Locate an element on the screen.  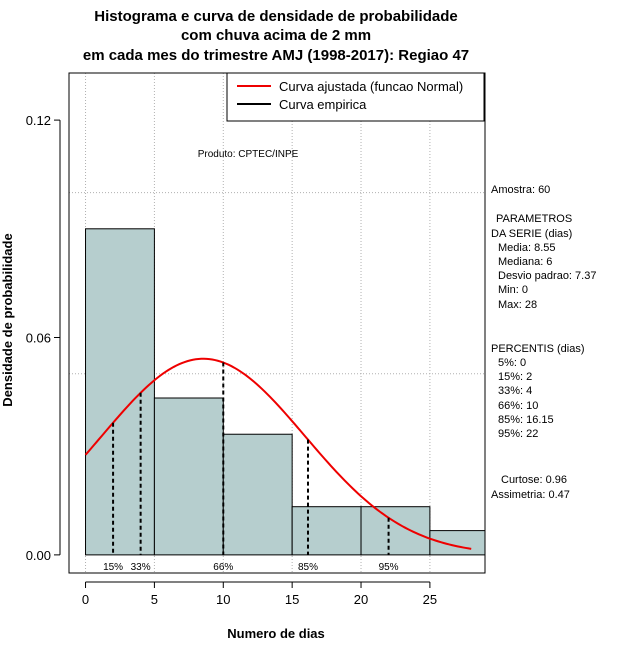
legend-label-empirical: Curva empirica is located at coordinates (323, 104).